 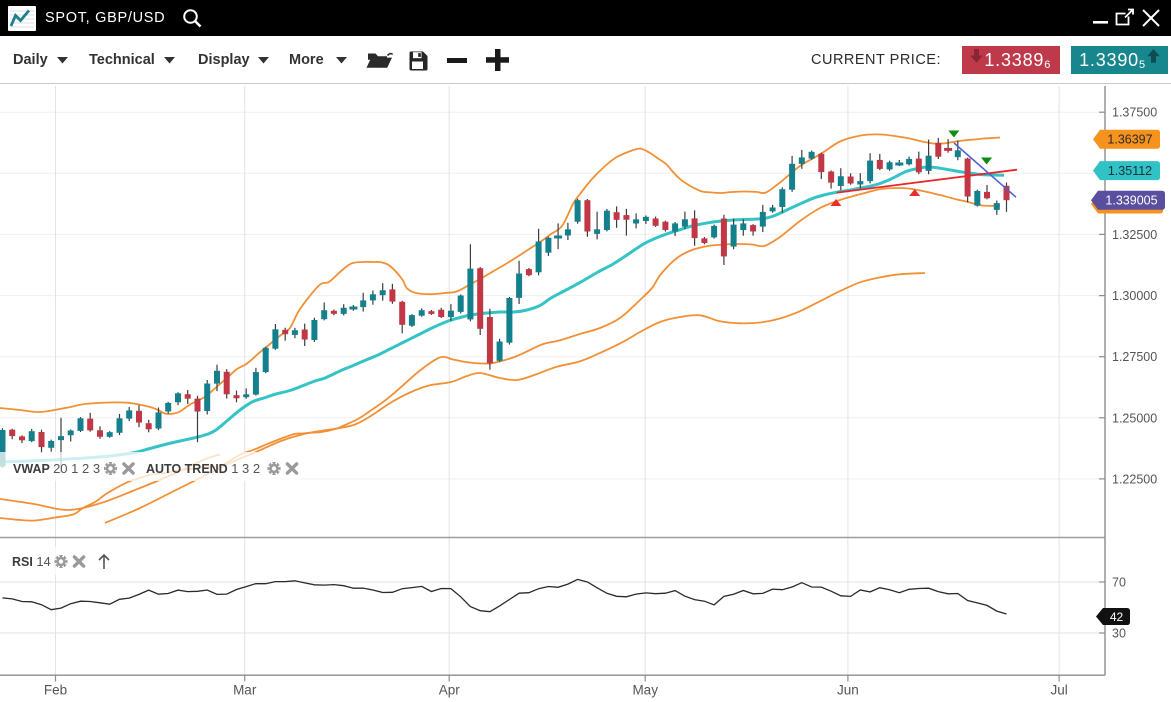 I want to click on svg-text: 1.30000, so click(x=1134, y=296).